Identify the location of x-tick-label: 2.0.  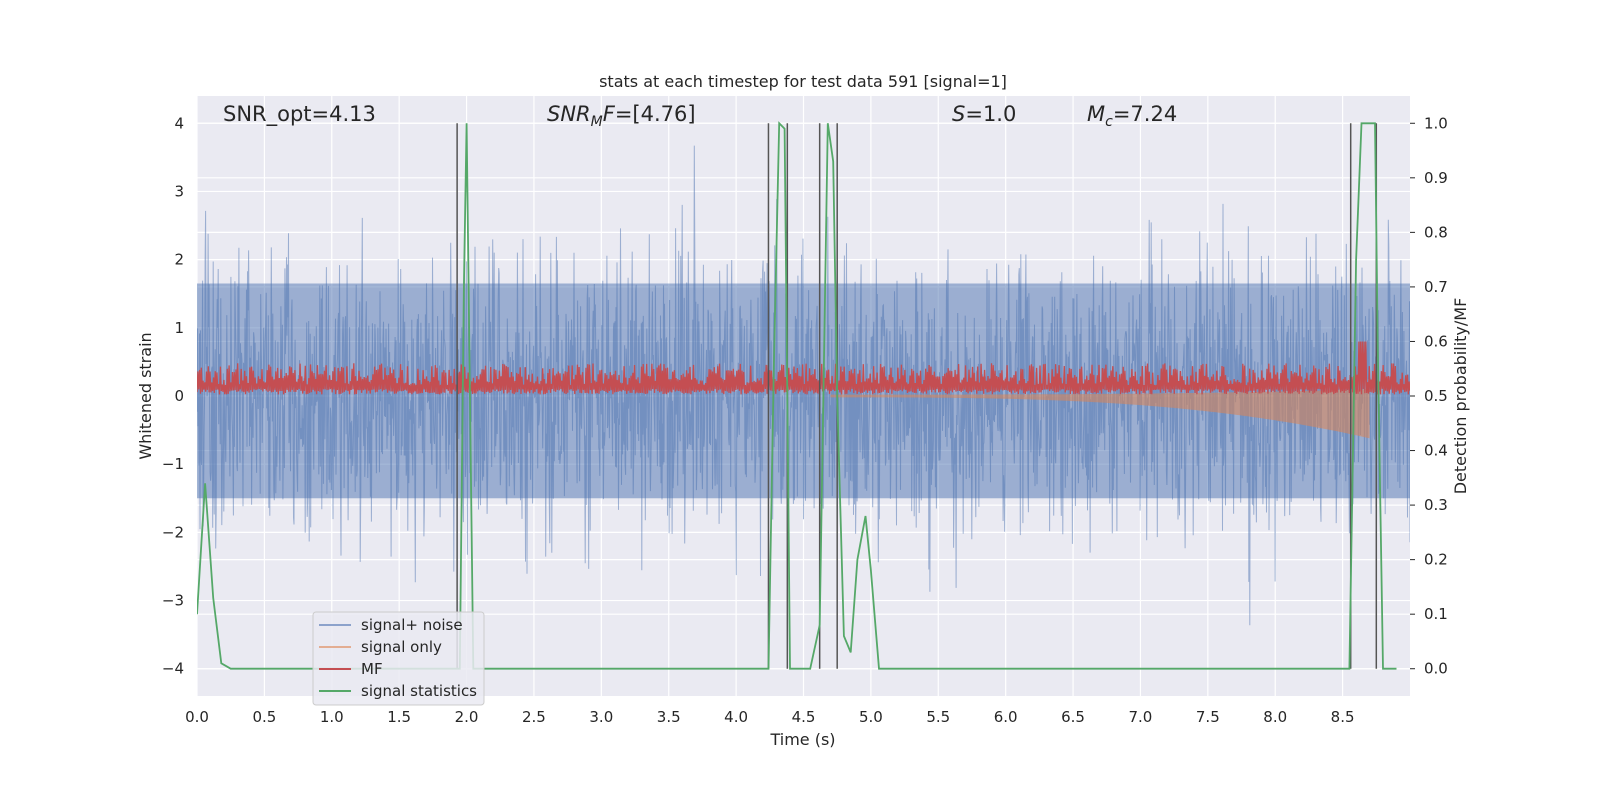
(467, 717).